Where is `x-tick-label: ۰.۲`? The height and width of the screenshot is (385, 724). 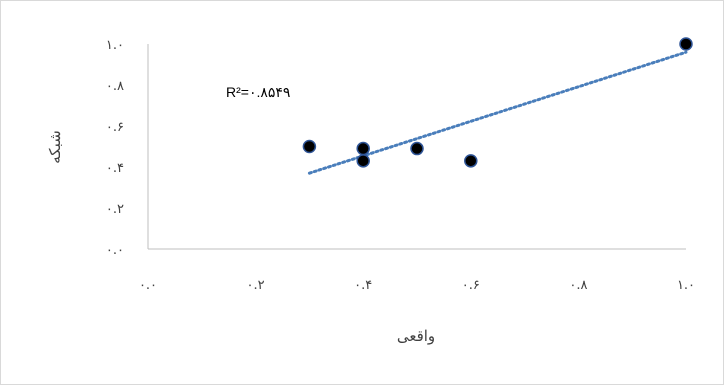
x-tick-label: ۰.۲ is located at coordinates (256, 285).